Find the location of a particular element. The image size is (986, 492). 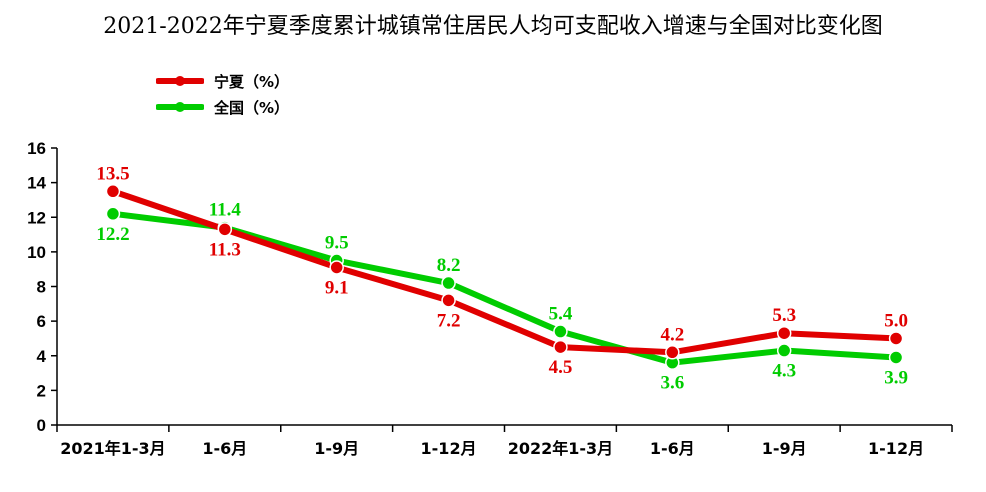

data-label-ningxia: 5.3 is located at coordinates (784, 315).